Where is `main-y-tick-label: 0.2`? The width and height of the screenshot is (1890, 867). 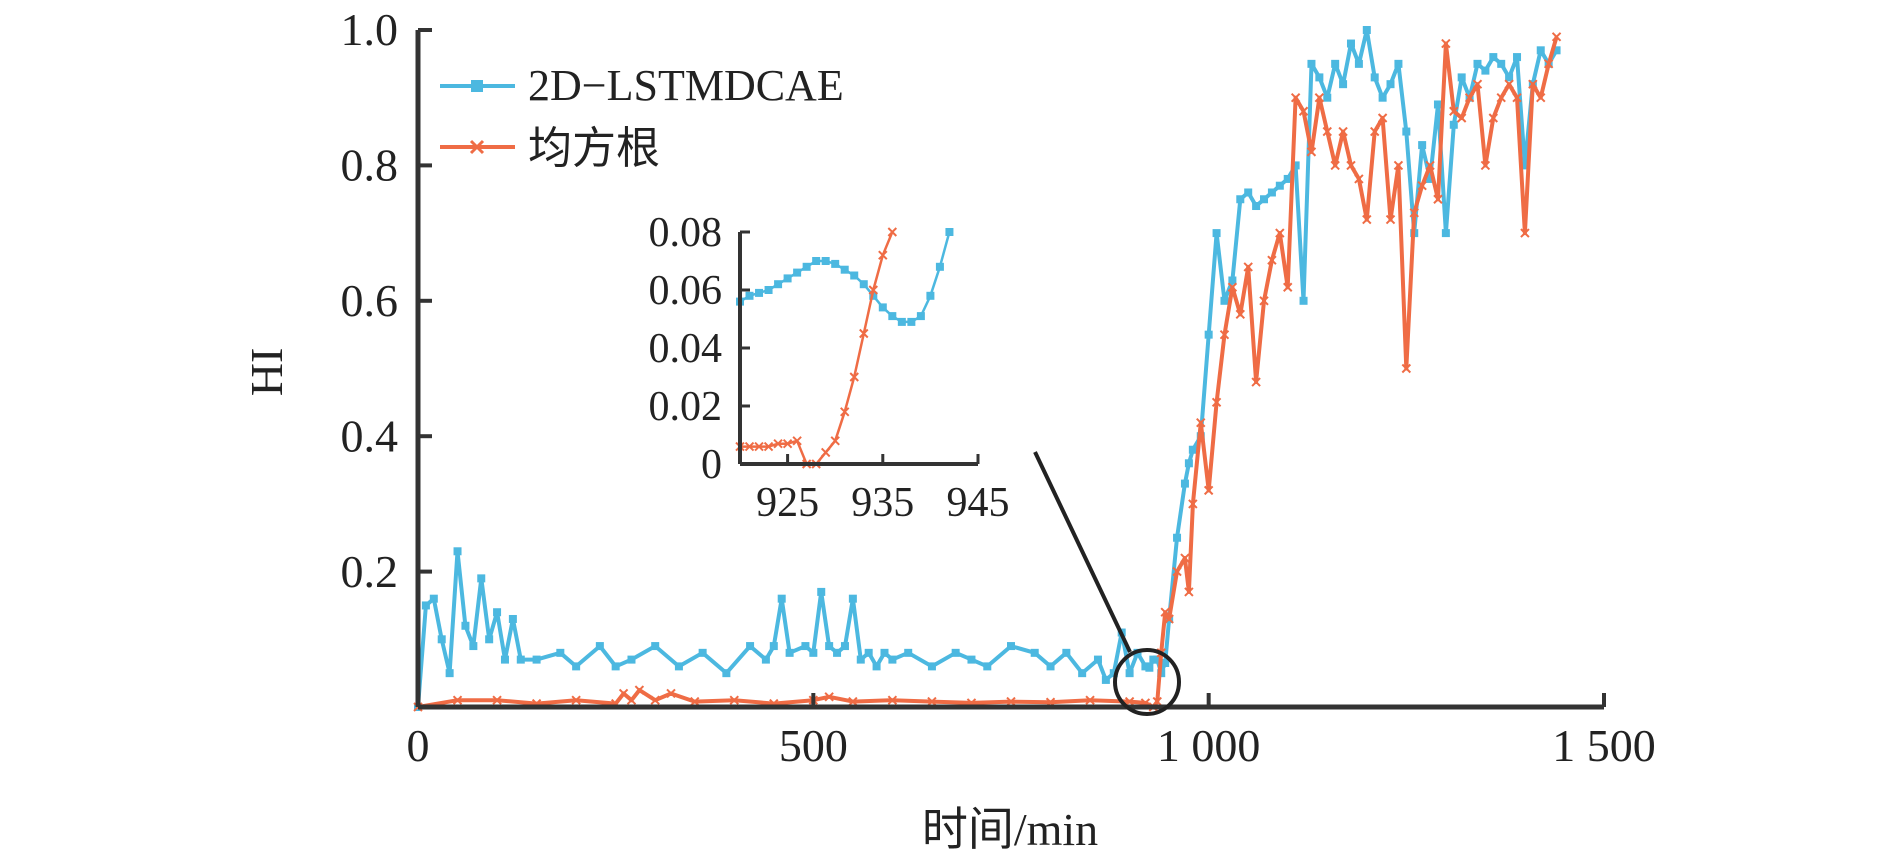
main-y-tick-label: 0.2 is located at coordinates (370, 571).